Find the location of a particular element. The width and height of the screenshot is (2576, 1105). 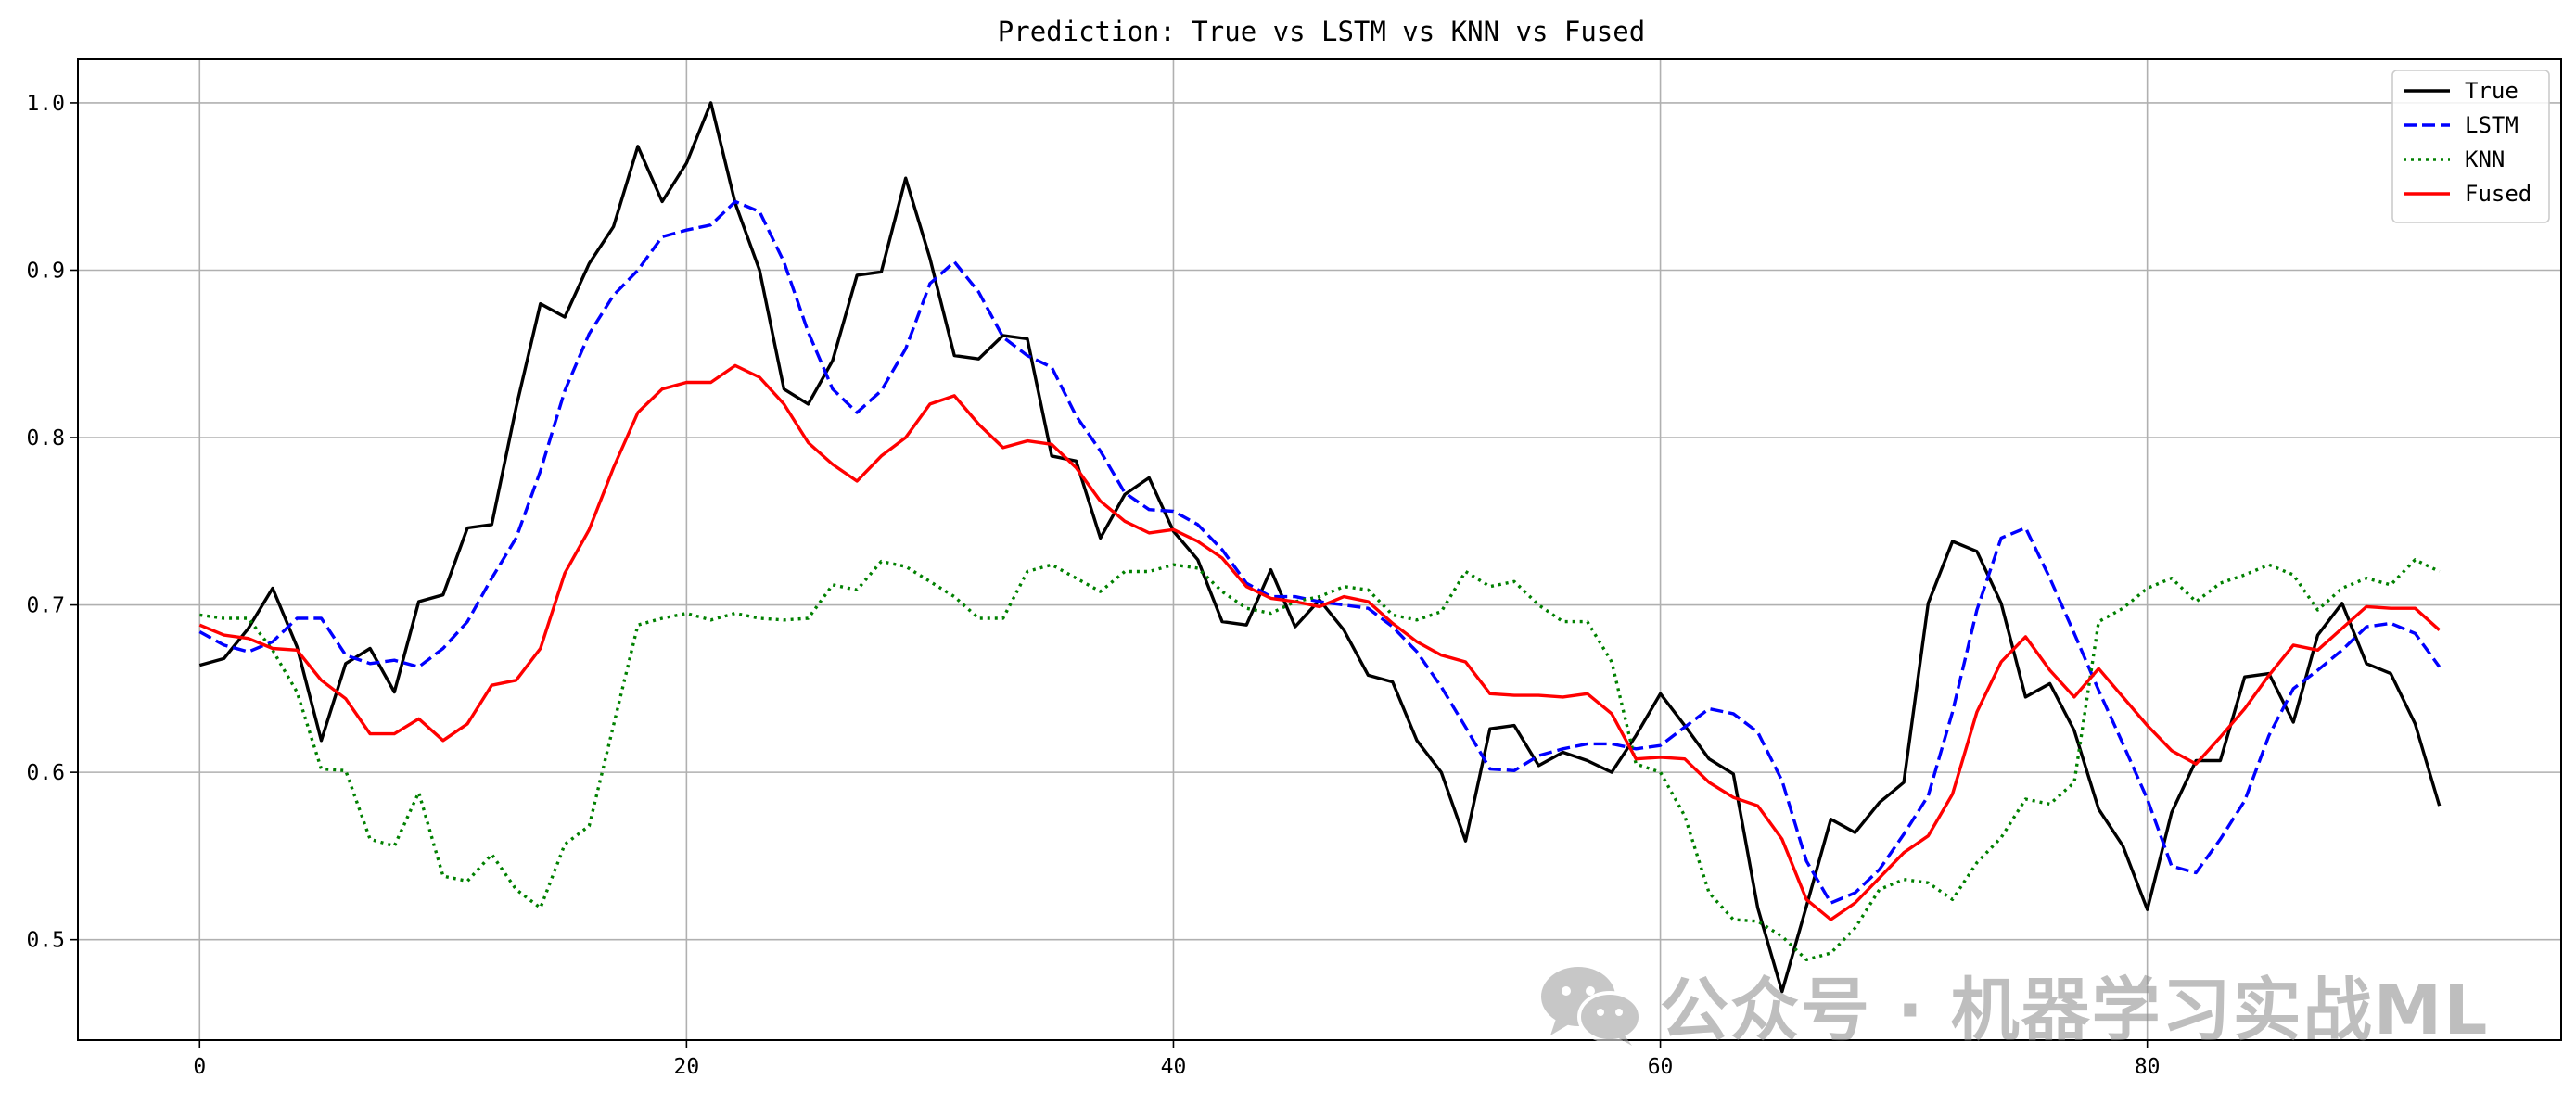

y-tick-label: 0.8 is located at coordinates (46, 438).